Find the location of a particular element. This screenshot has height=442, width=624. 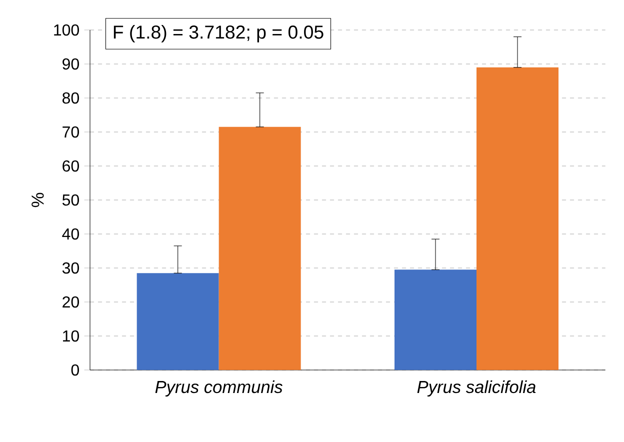

y-tick-label: 40 is located at coordinates (70, 234).